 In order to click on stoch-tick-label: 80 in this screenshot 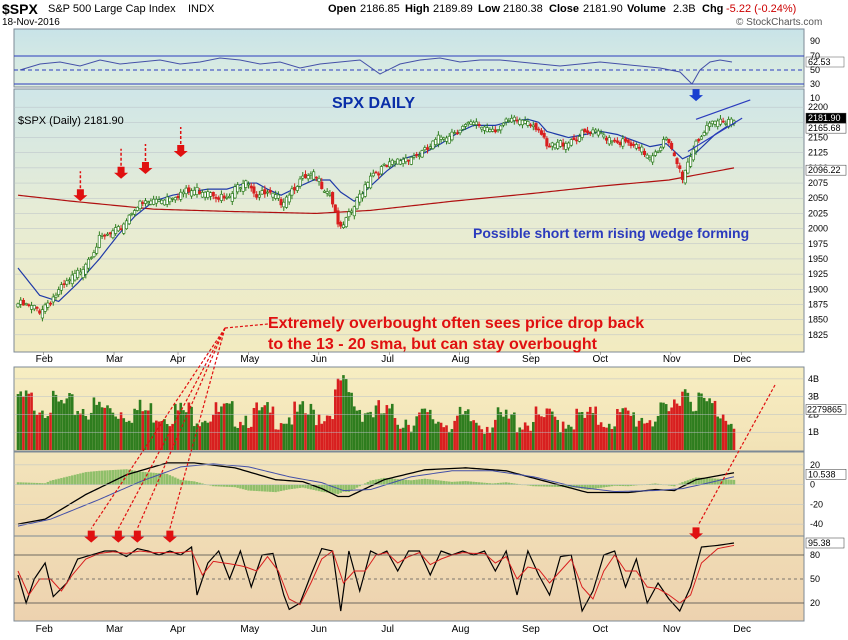, I will do `click(815, 555)`.